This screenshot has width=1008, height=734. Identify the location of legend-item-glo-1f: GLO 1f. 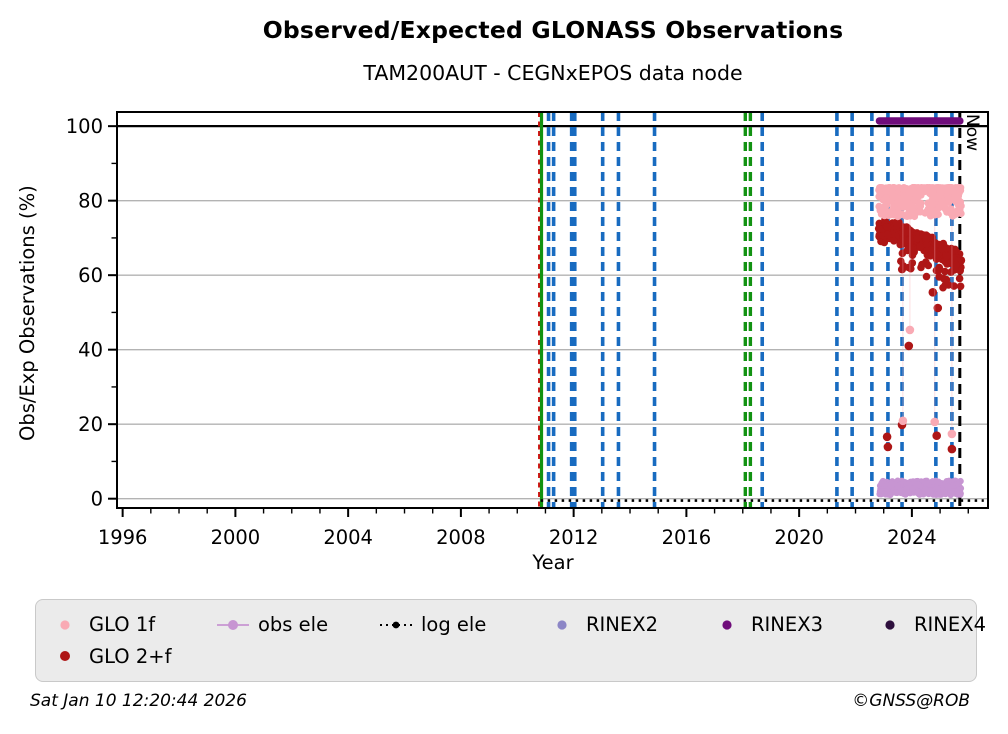
(131, 625).